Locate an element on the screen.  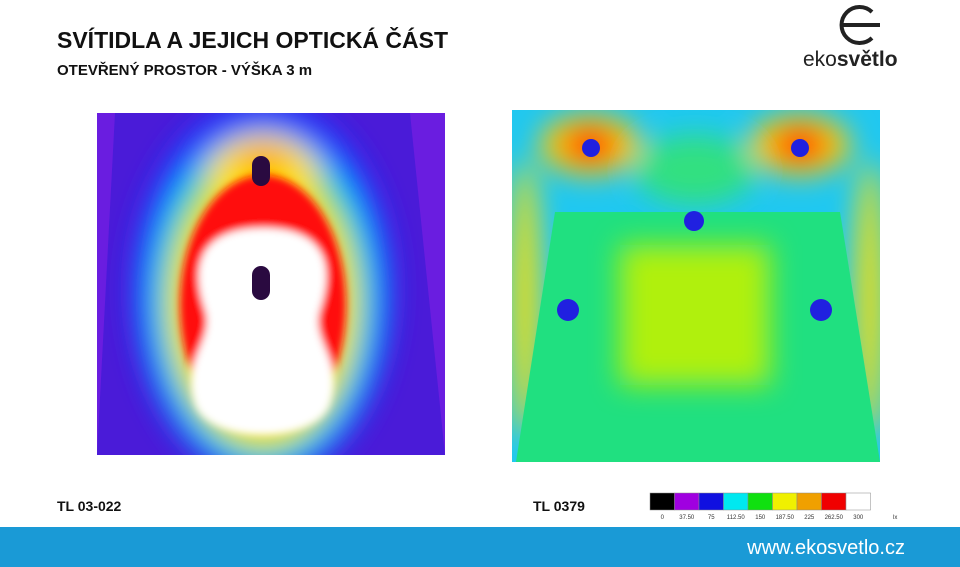
legend-label: 112.50 is located at coordinates (736, 518).